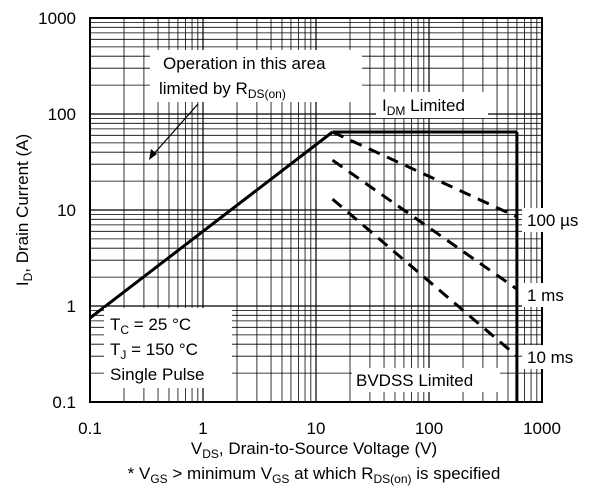 The width and height of the screenshot is (589, 487). Describe the element at coordinates (314, 450) in the screenshot. I see `x-axis-title: VDS, Drain-to-Source Voltage (V)` at that location.